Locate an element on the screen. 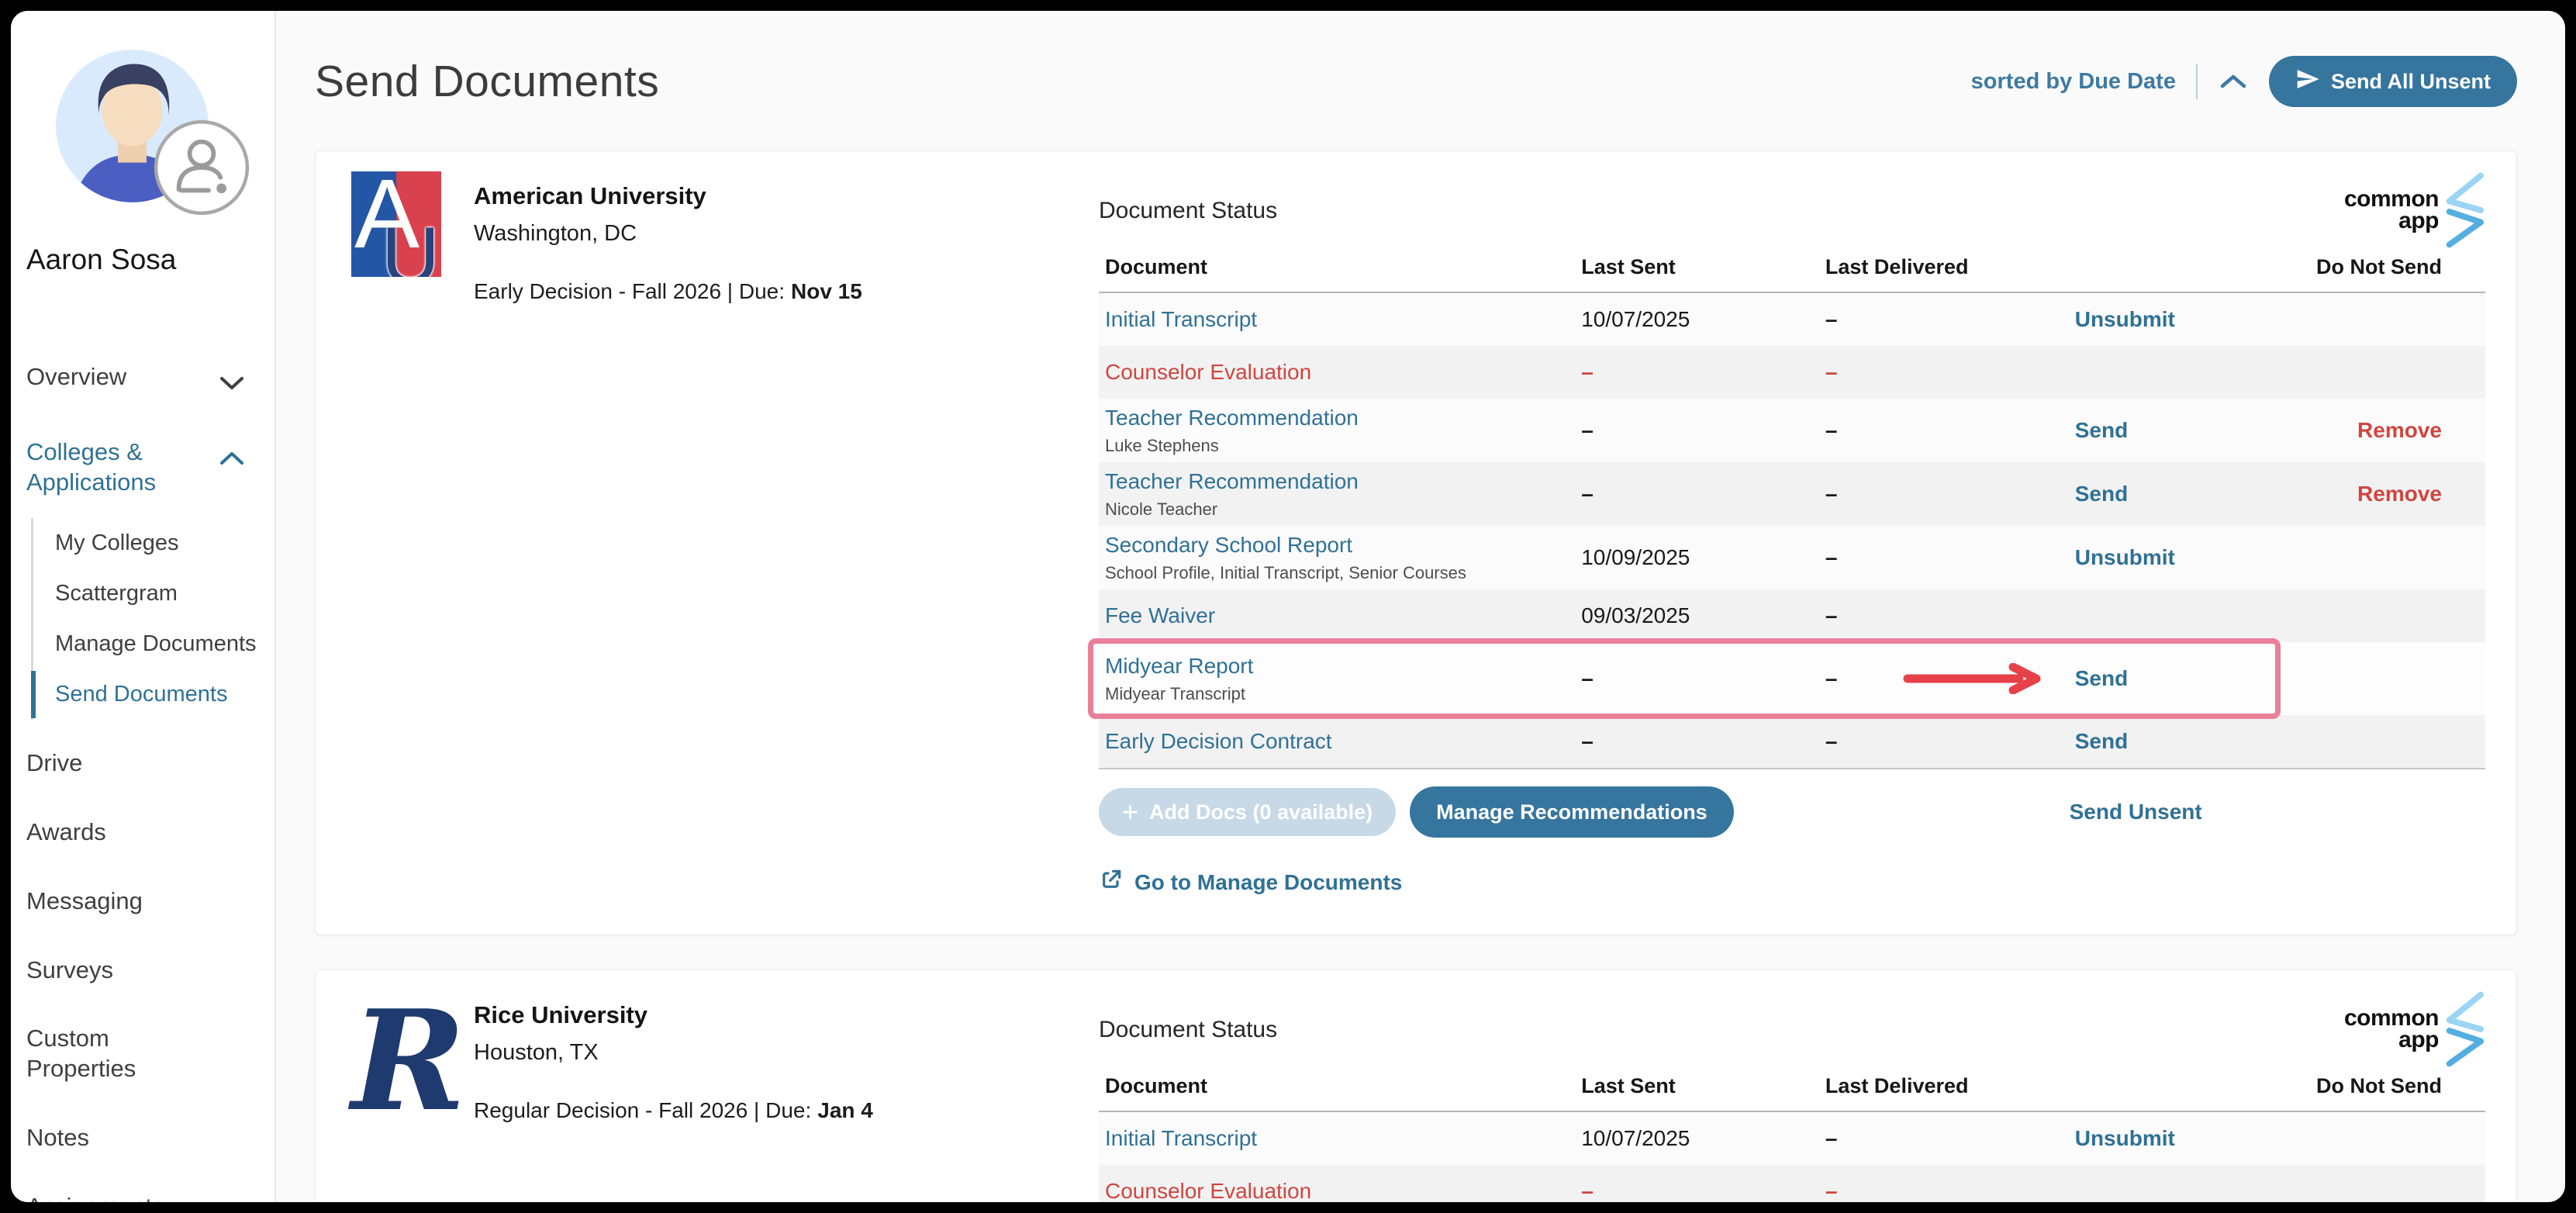 Image resolution: width=2576 pixels, height=1213 pixels. sidebar-item-notes: Notes is located at coordinates (58, 1137).